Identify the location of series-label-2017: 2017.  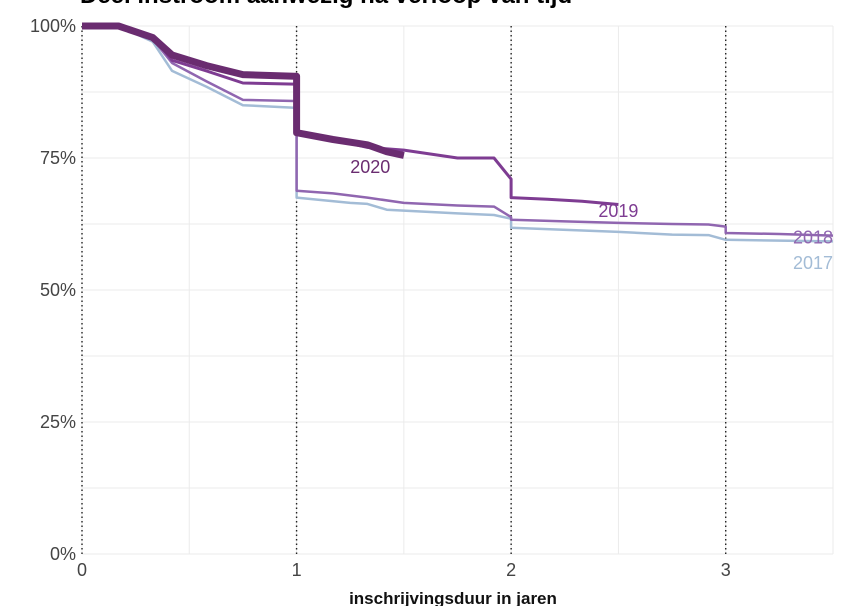
(813, 263).